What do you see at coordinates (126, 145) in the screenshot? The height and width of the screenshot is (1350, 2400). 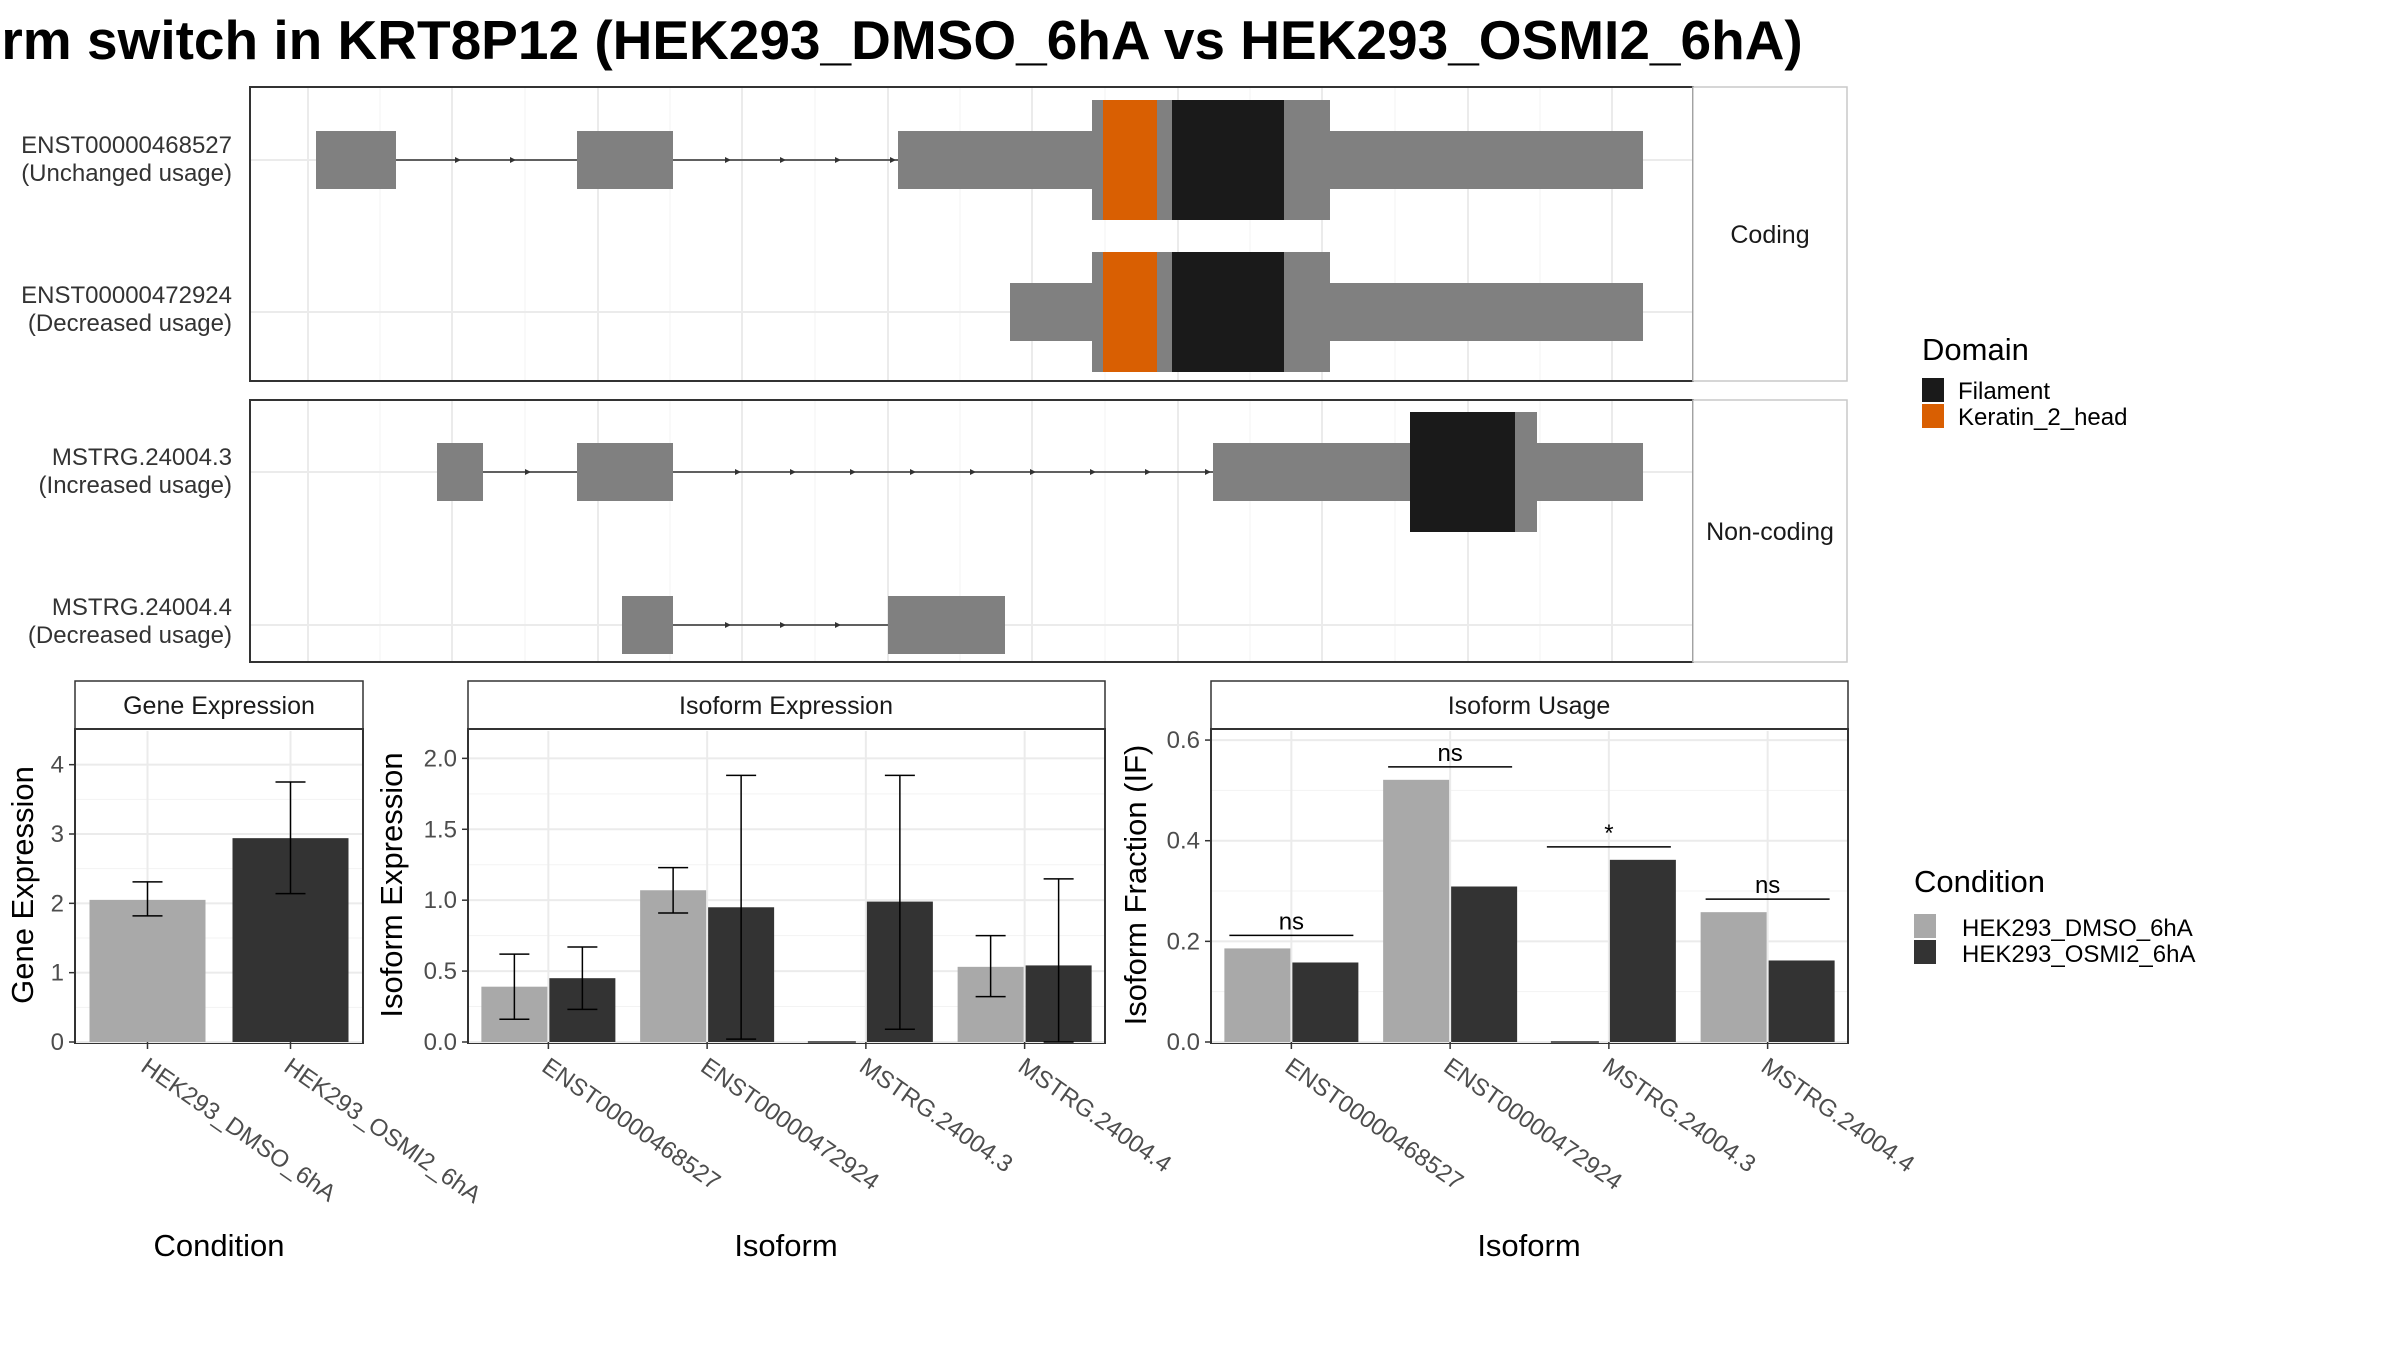 I see `isoform-label-id: ENST00000468527` at bounding box center [126, 145].